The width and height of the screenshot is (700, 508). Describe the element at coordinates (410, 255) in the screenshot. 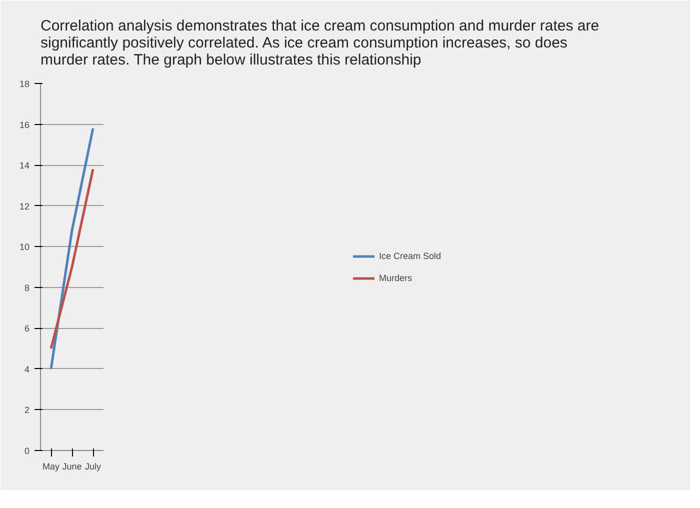

I see `legend-label: Ice Cream Sold` at that location.